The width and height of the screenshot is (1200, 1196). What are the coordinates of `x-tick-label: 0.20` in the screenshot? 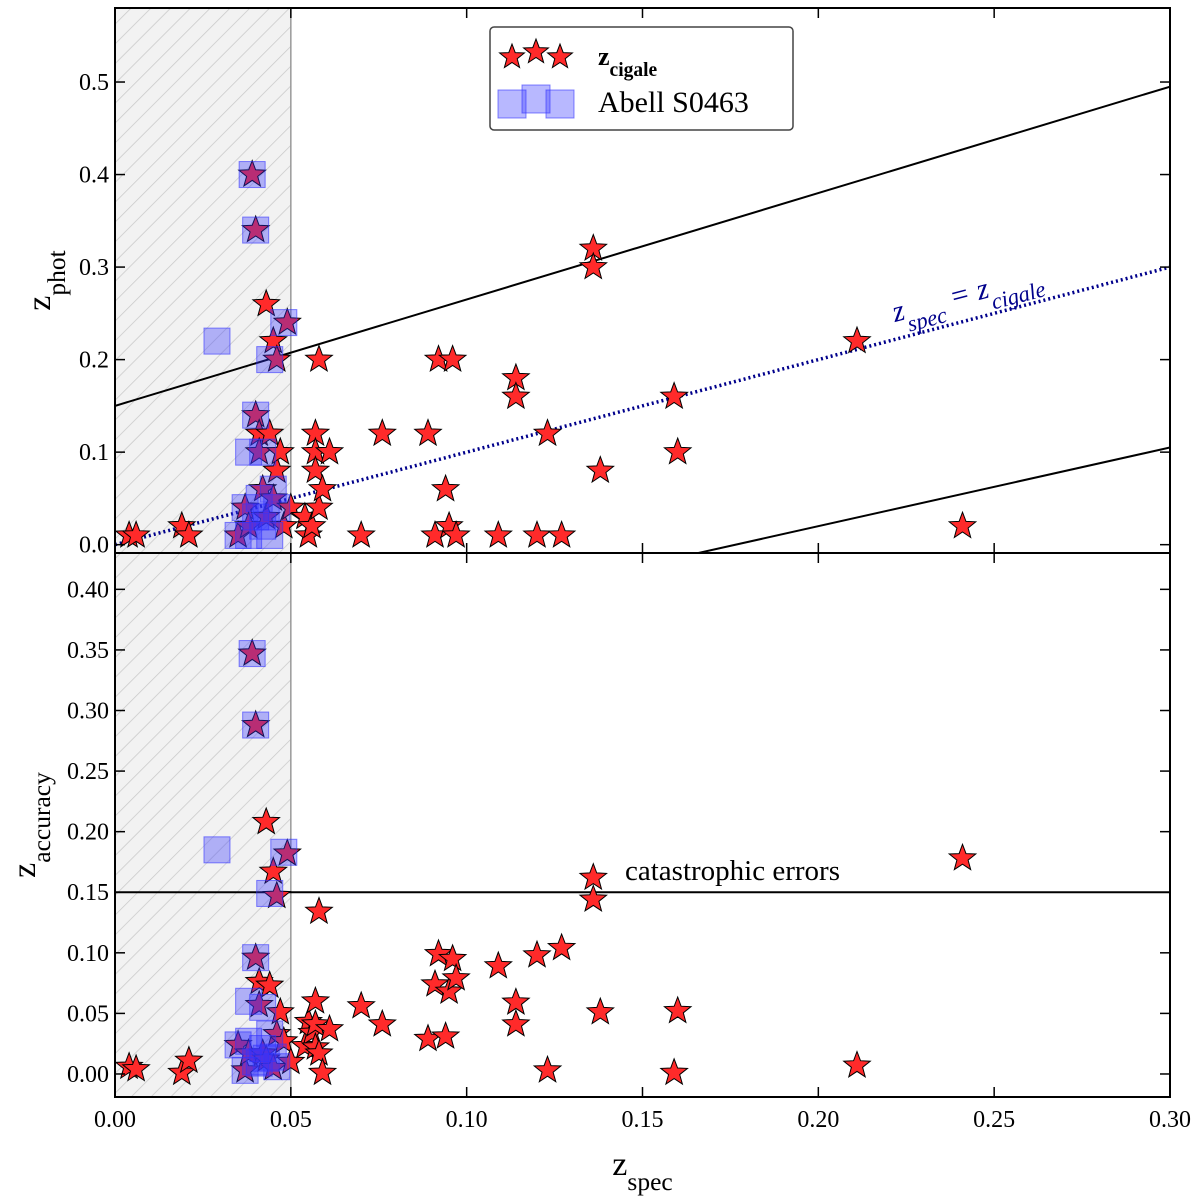 It's located at (818, 1120).